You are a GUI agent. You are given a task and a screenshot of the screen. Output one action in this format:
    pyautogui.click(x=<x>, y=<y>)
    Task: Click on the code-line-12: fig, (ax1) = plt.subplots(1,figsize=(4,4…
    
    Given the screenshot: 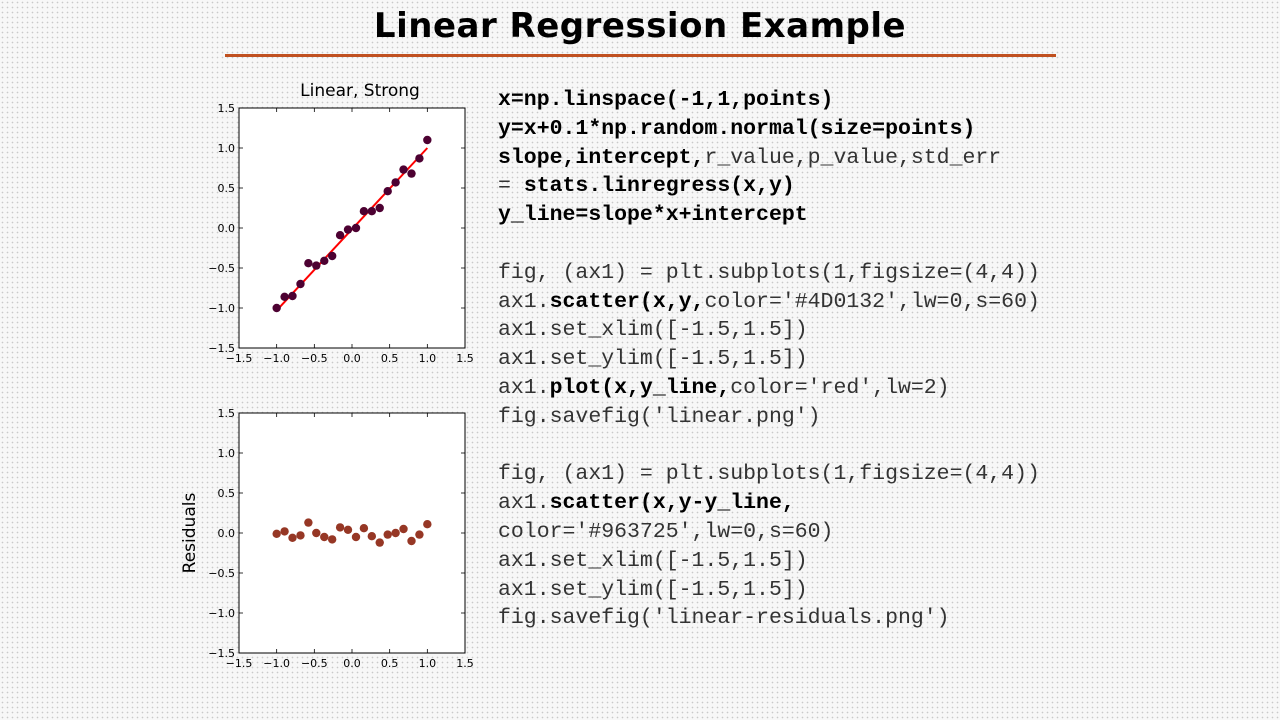 What is the action you would take?
    pyautogui.click(x=769, y=474)
    